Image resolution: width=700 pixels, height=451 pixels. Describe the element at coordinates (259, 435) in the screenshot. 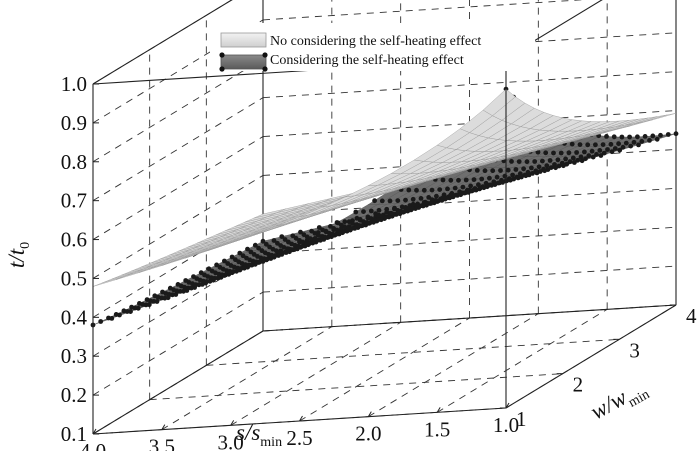

I see `x-axis-label: s/smin` at that location.